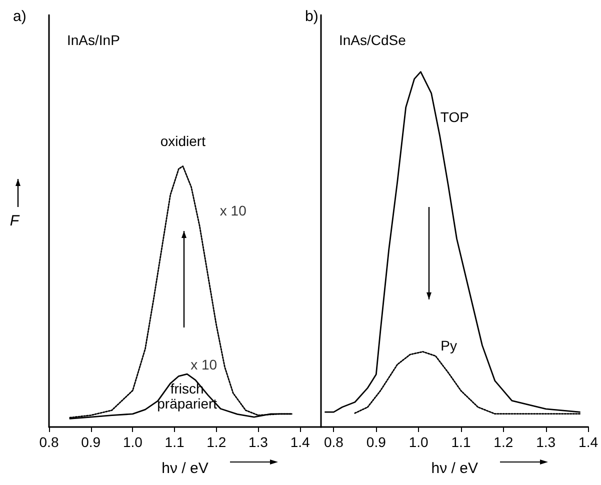  What do you see at coordinates (454, 116) in the screenshot?
I see `series-label: TOP` at bounding box center [454, 116].